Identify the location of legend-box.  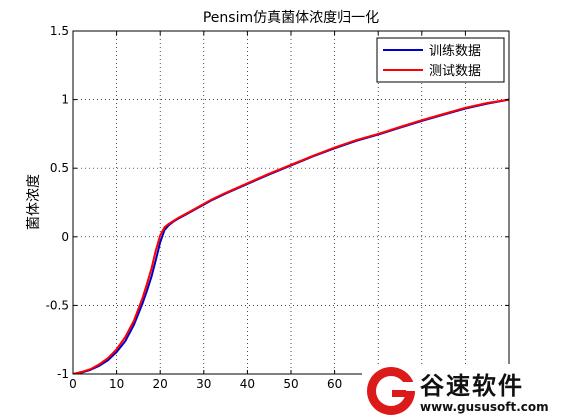
(440, 60).